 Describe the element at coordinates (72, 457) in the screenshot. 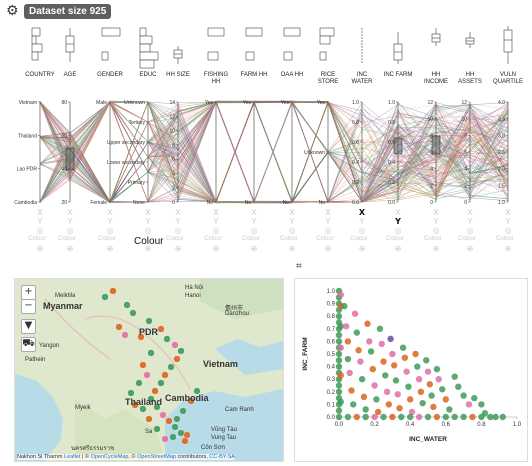

I see `leaflet-link: Leaflet` at that location.